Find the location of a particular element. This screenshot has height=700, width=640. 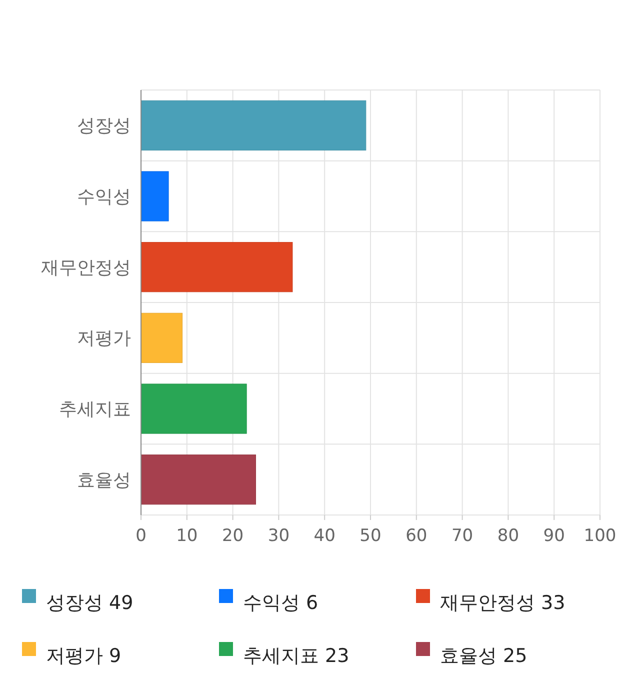

x-tick-label: 70 is located at coordinates (462, 536).